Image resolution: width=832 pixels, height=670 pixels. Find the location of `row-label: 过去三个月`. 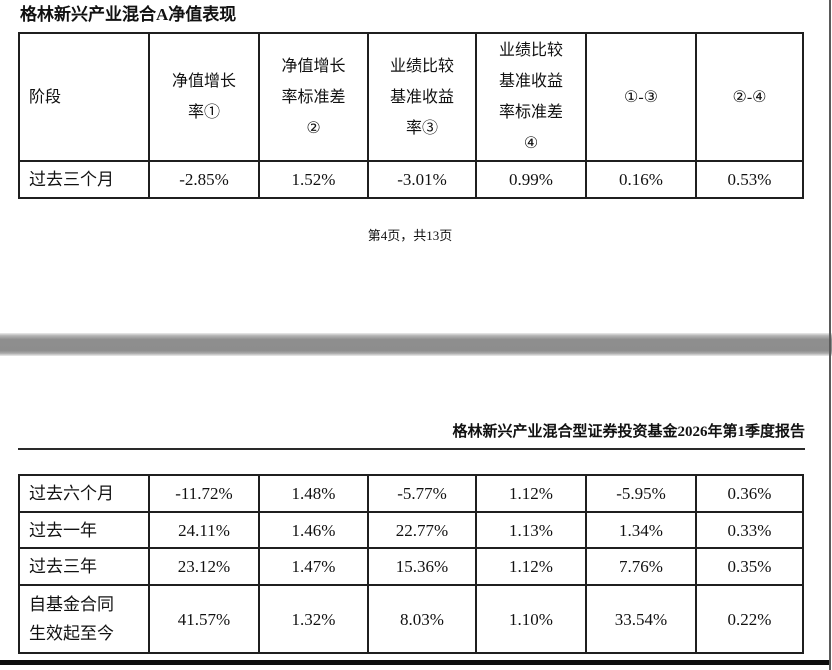

row-label: 过去三个月 is located at coordinates (84, 179).